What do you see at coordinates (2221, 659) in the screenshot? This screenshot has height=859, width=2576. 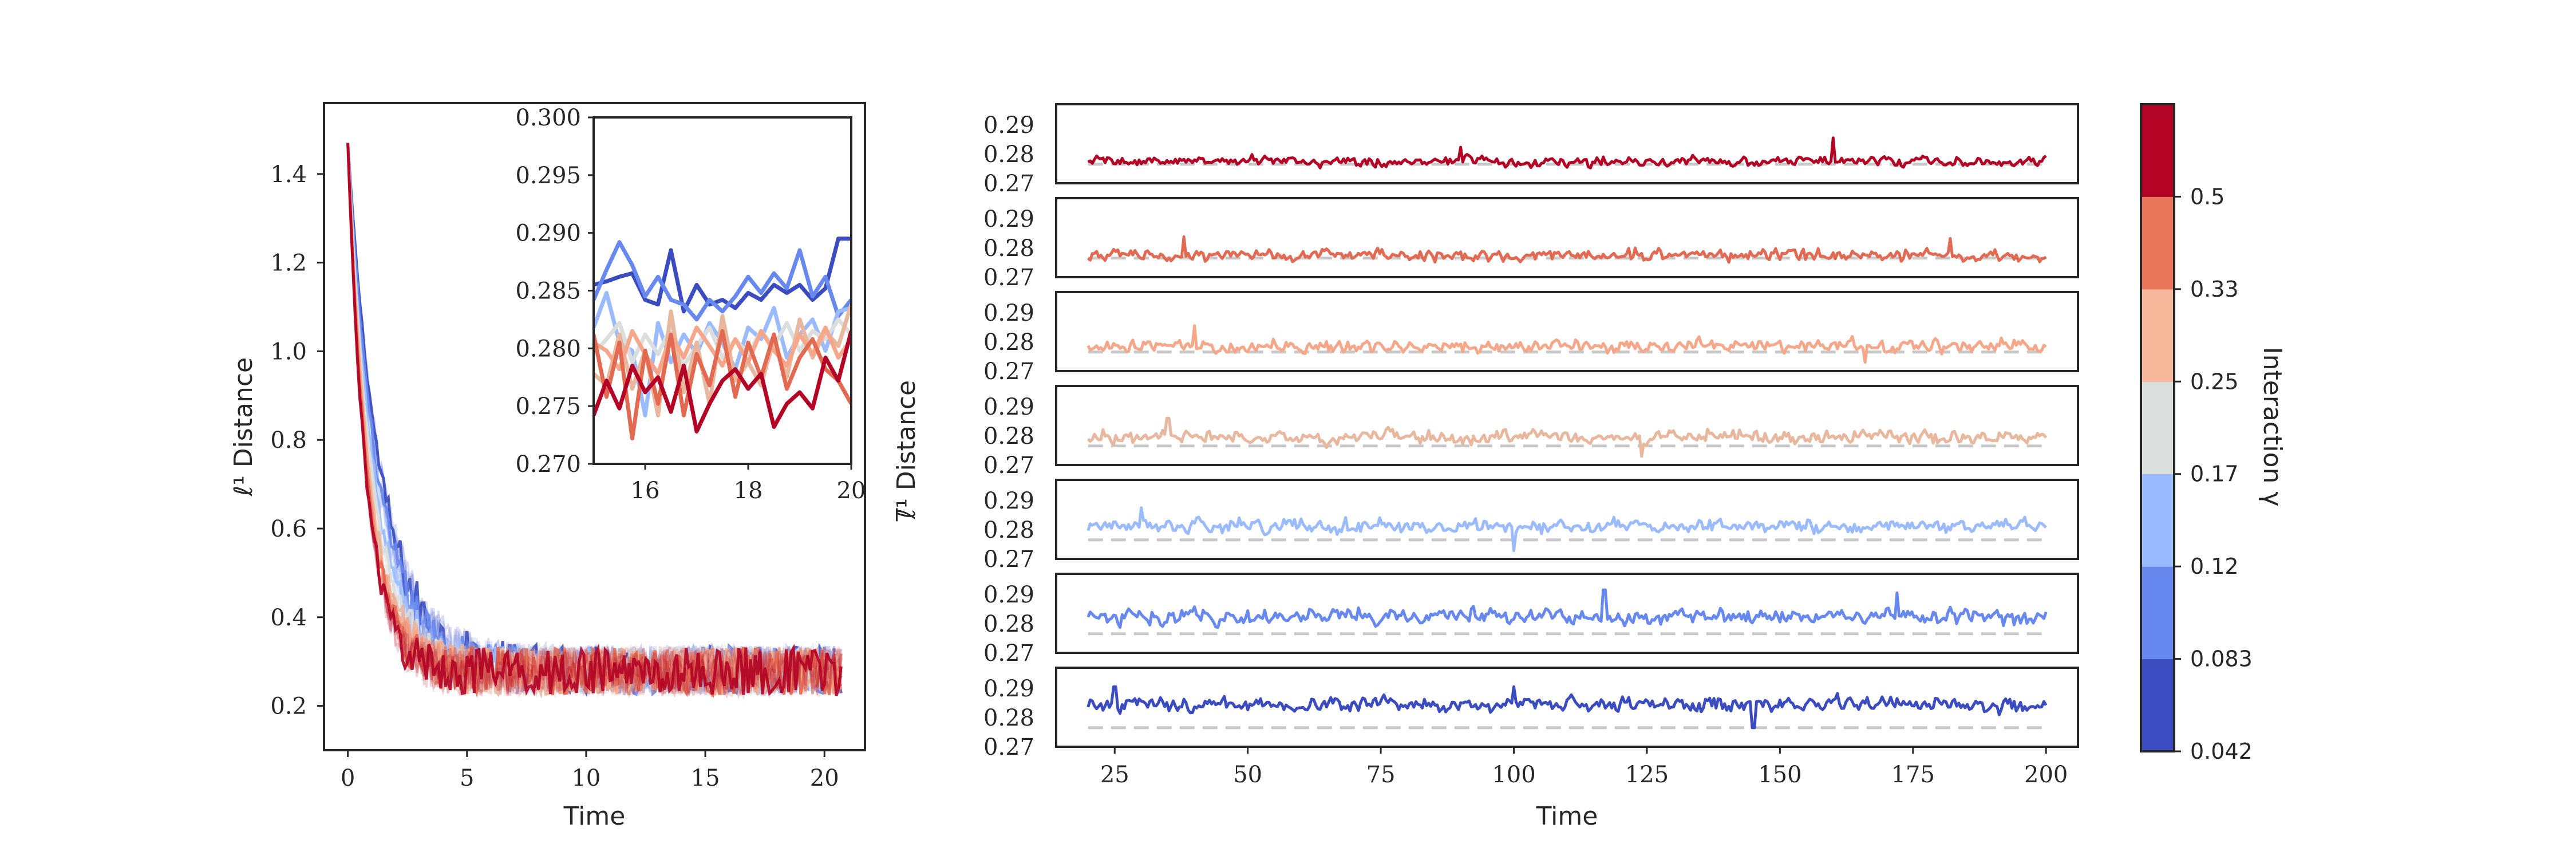 I see `colorbar-tick-label: 0.083` at bounding box center [2221, 659].